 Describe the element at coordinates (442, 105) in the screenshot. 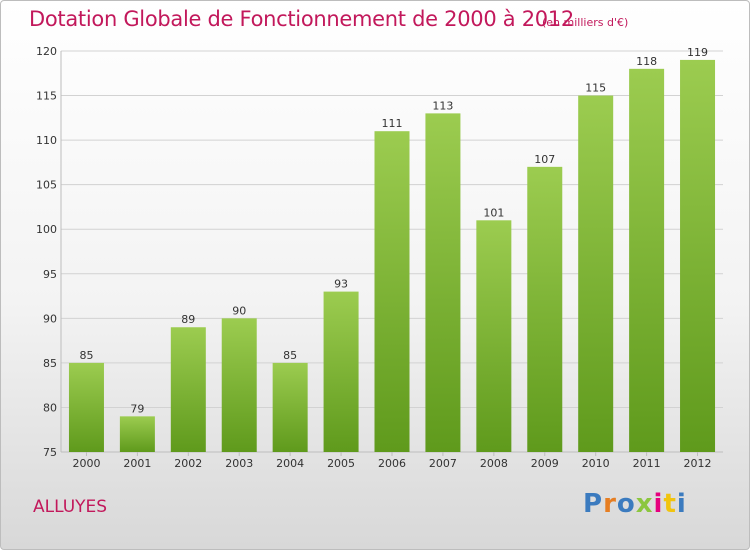

I see `value-label-2007: 113` at that location.